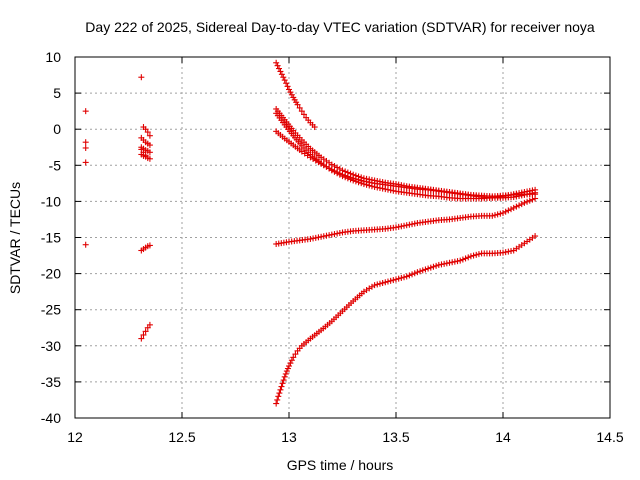 The image size is (640, 480). Describe the element at coordinates (51, 382) in the screenshot. I see `y-tick-label: -35` at that location.